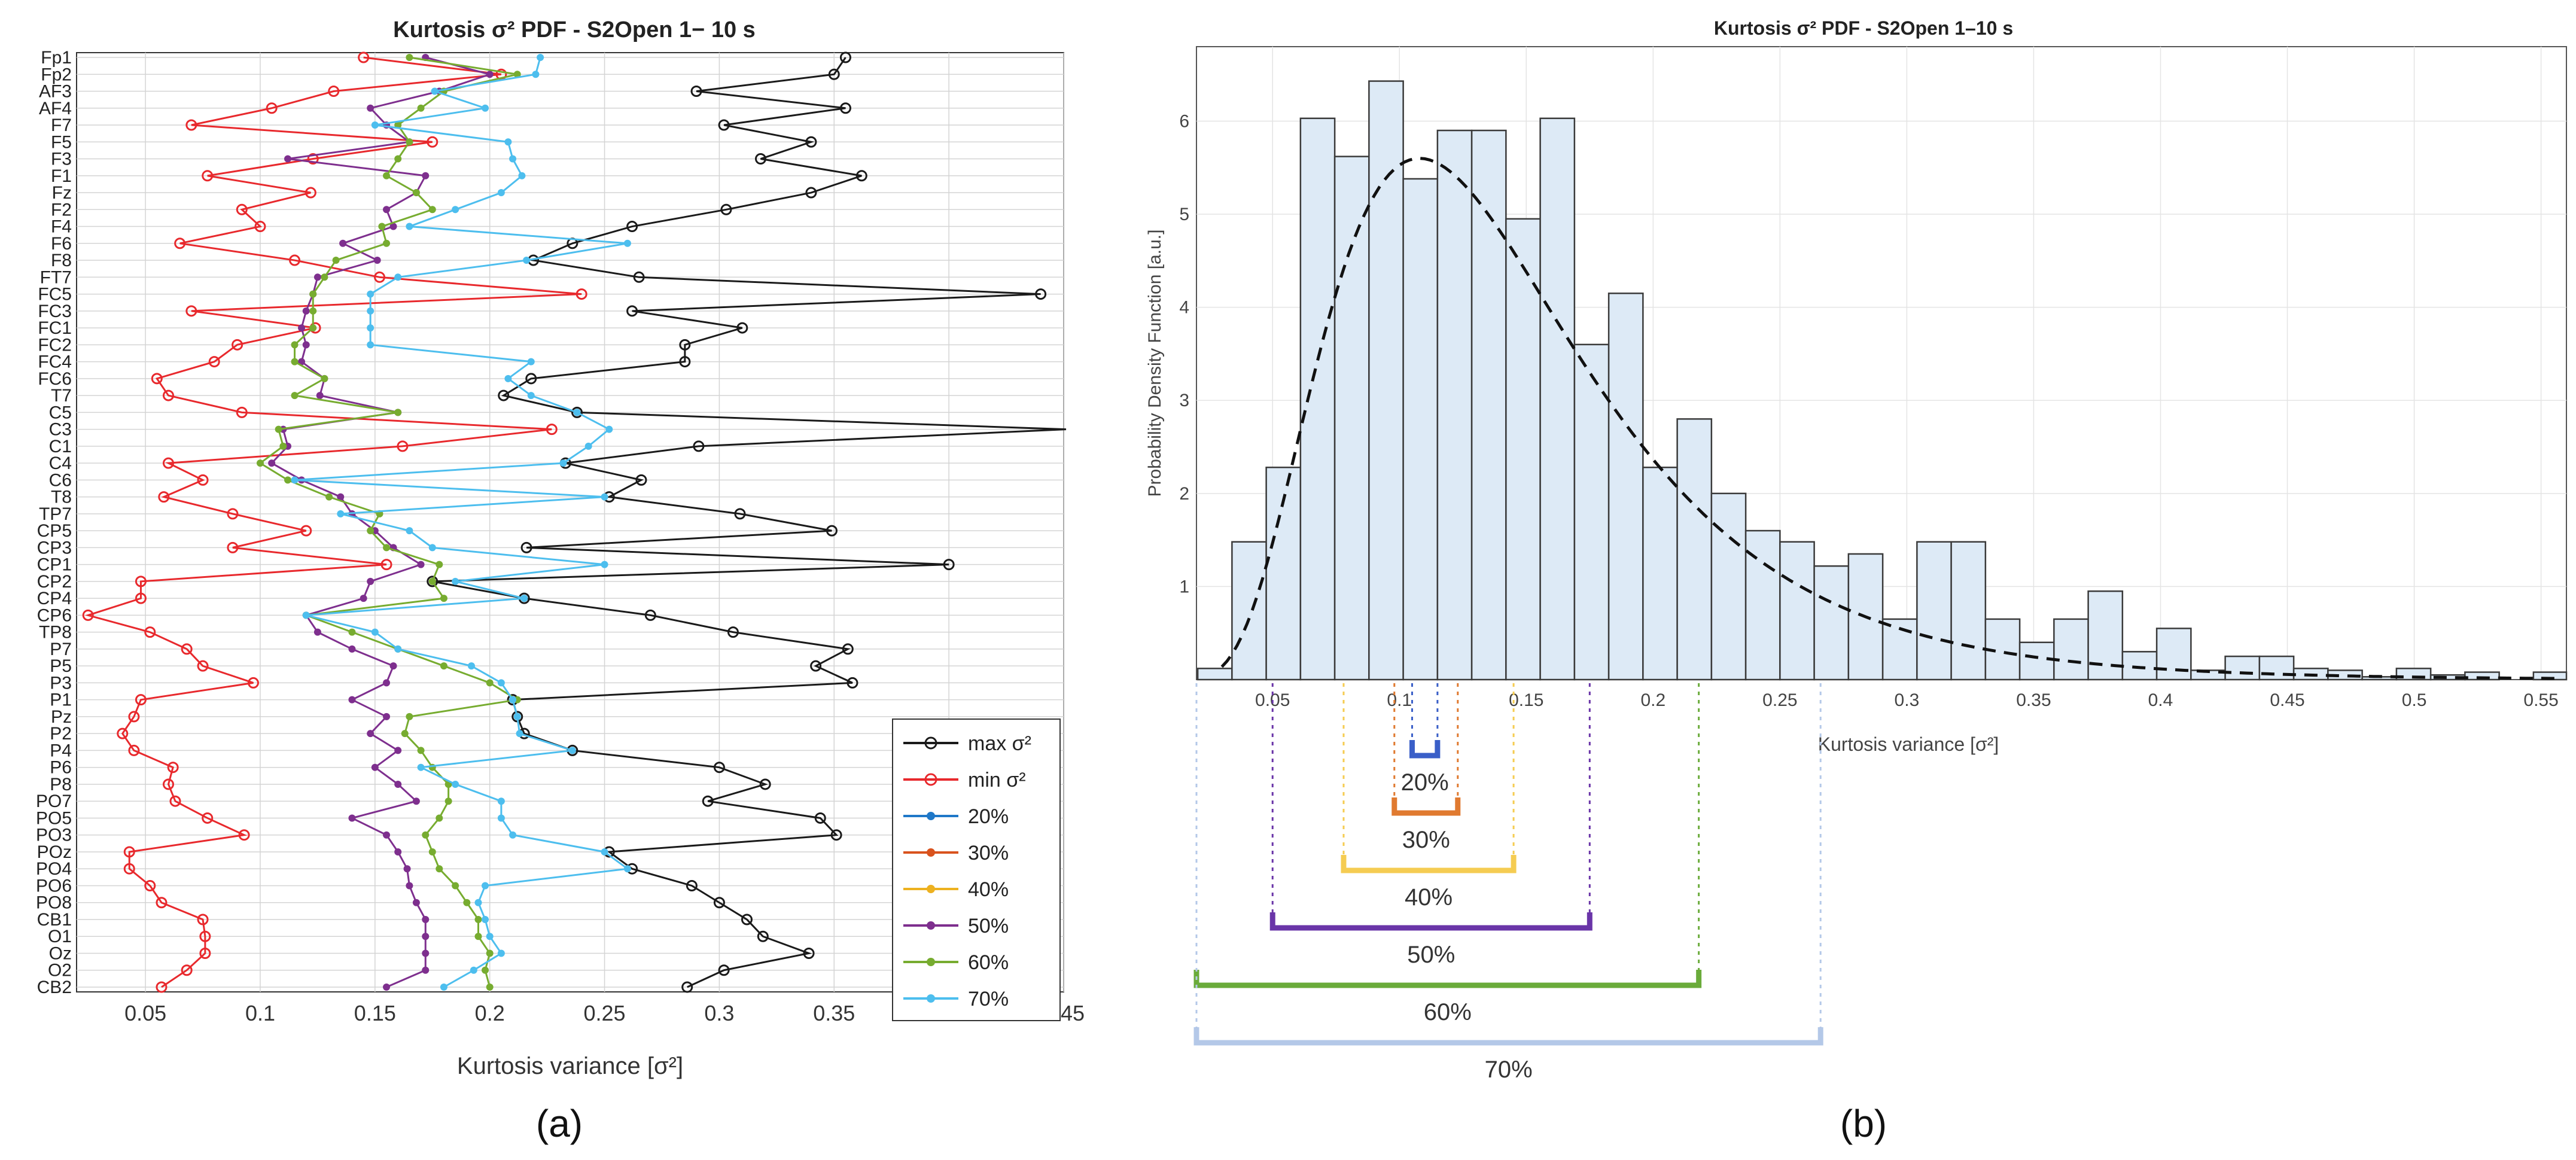  Describe the element at coordinates (1508, 883) in the screenshot. I see `chart-b-percentile-ranges: 20% 30% 40% 50% 60% 70%` at that location.